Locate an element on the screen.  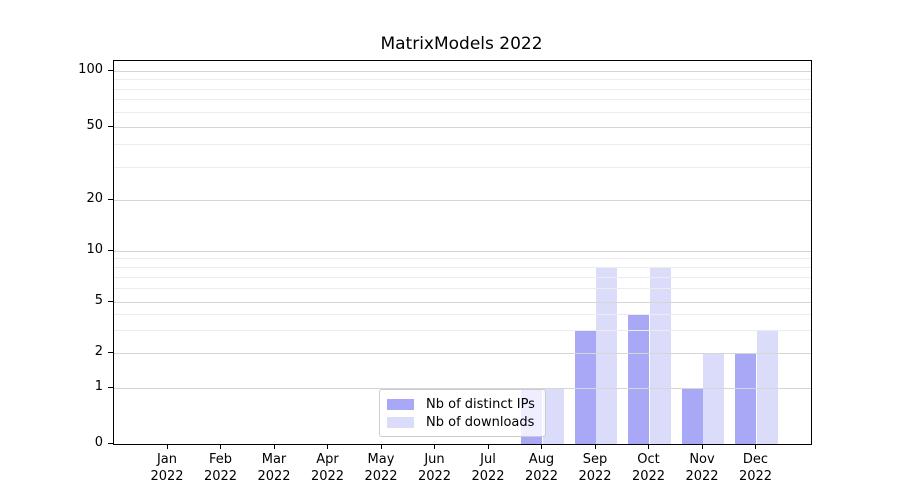
x-tick-label: Feb 2022 is located at coordinates (220, 468).